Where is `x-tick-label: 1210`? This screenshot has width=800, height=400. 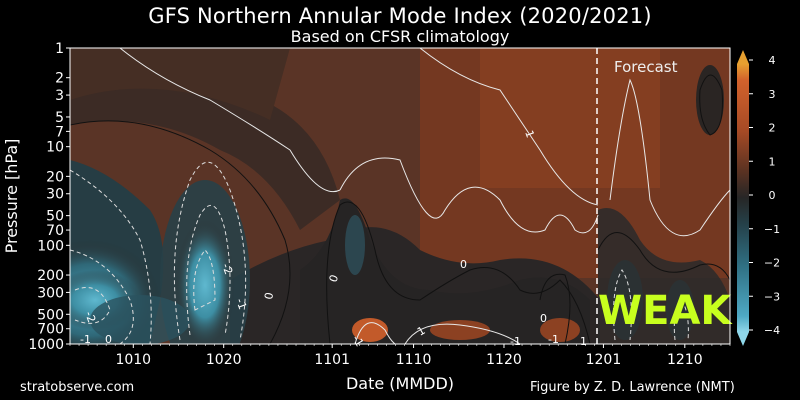 x-tick-label: 1210 is located at coordinates (685, 360).